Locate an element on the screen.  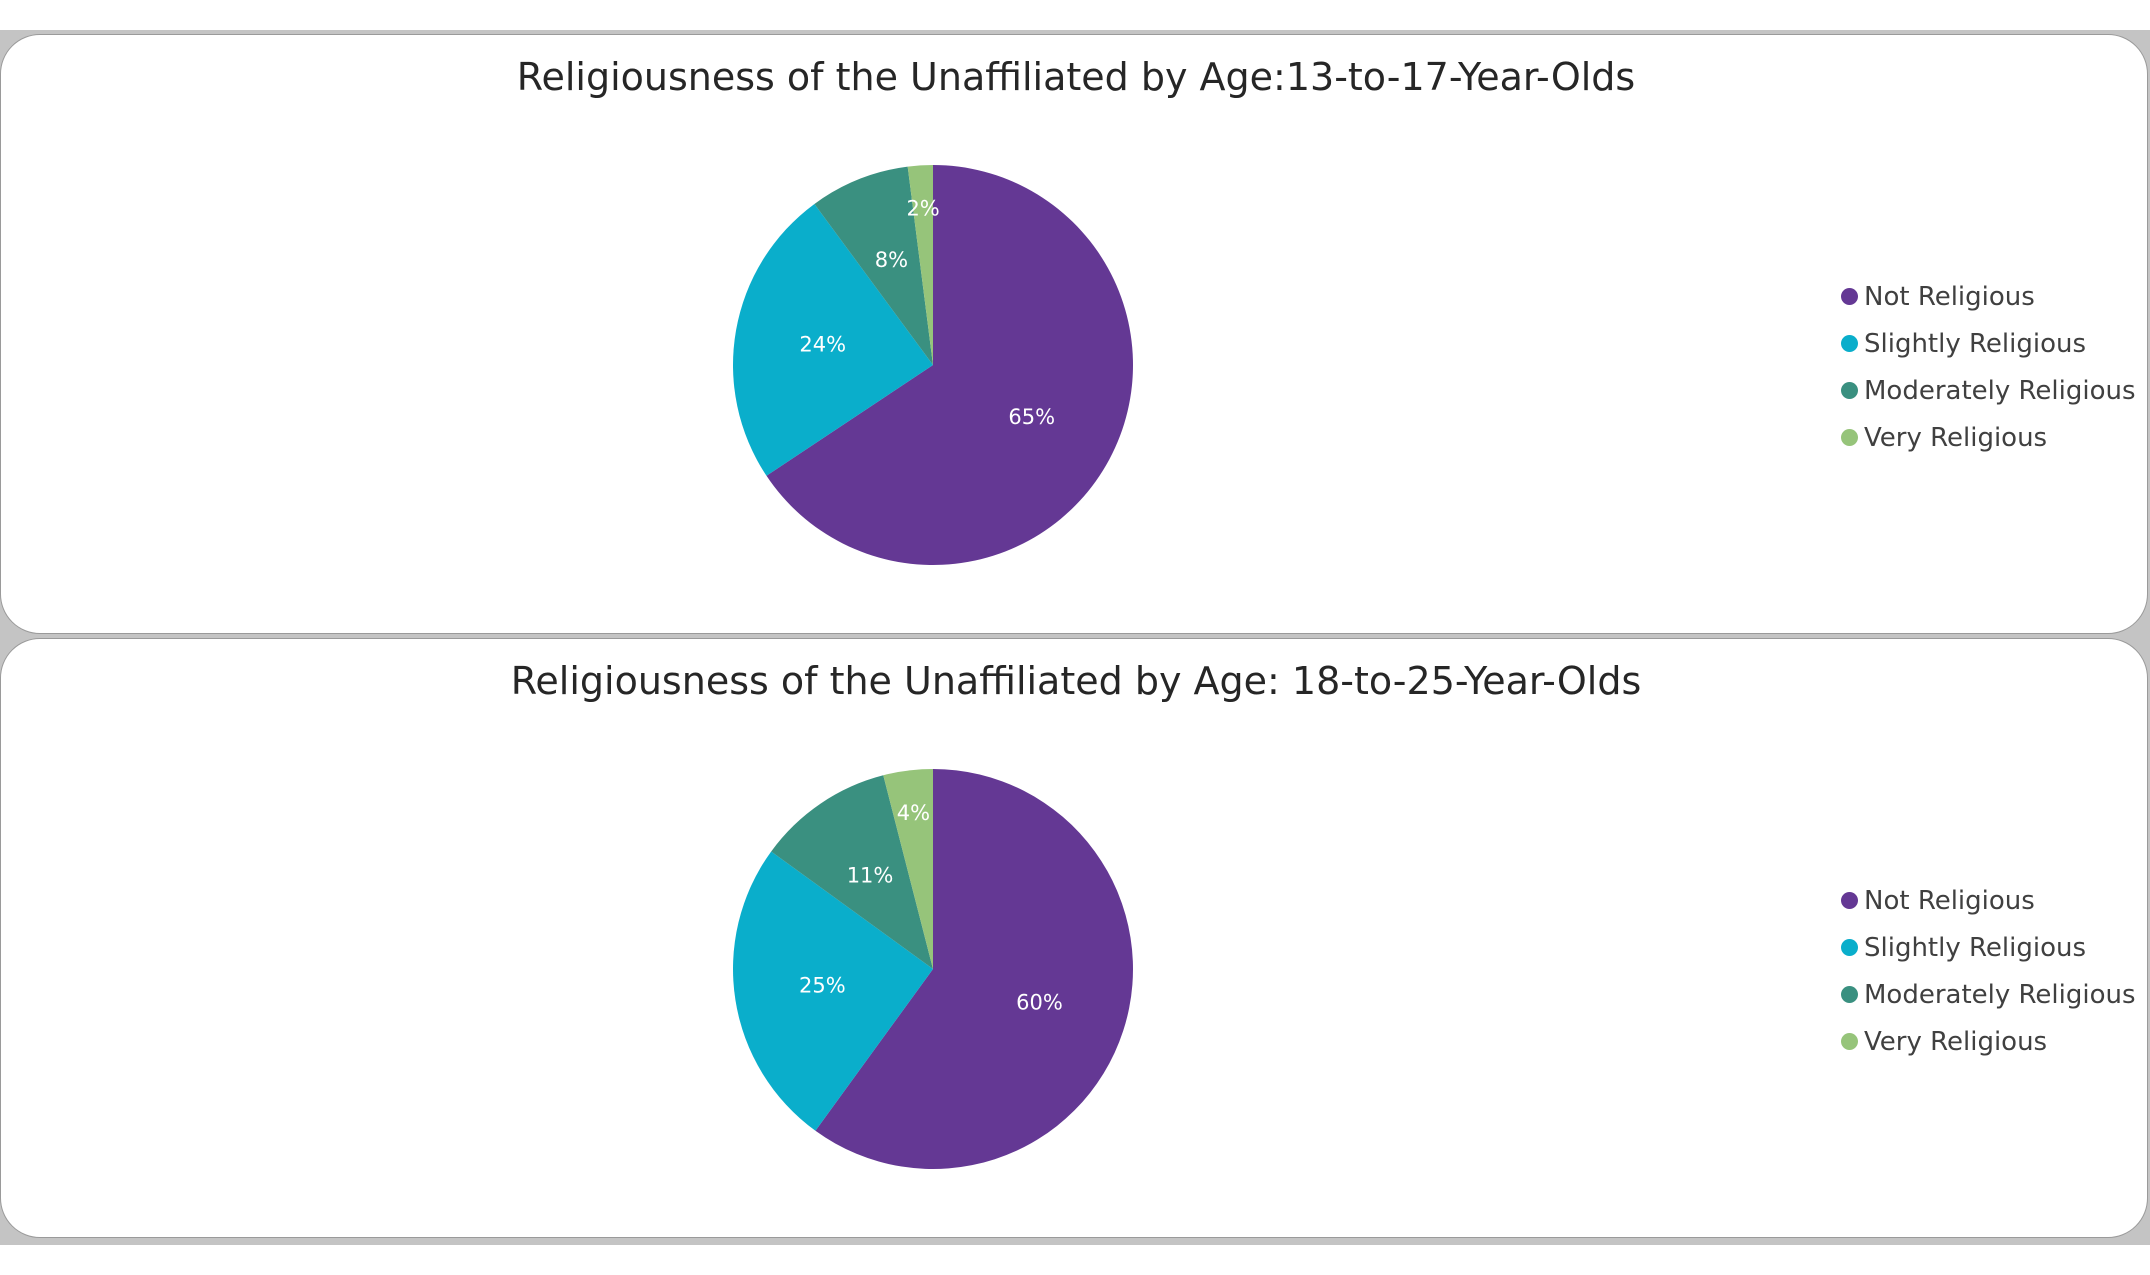
data-label-moderately-religious: 8% is located at coordinates (891, 260).